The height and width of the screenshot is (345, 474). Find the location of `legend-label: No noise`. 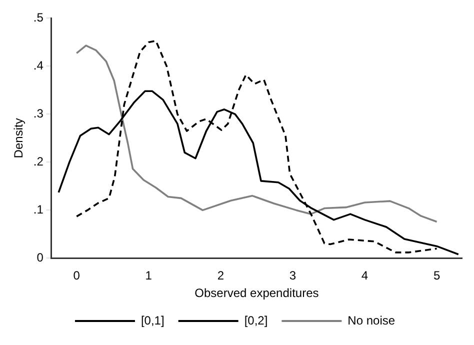

legend-label: No noise is located at coordinates (372, 320).